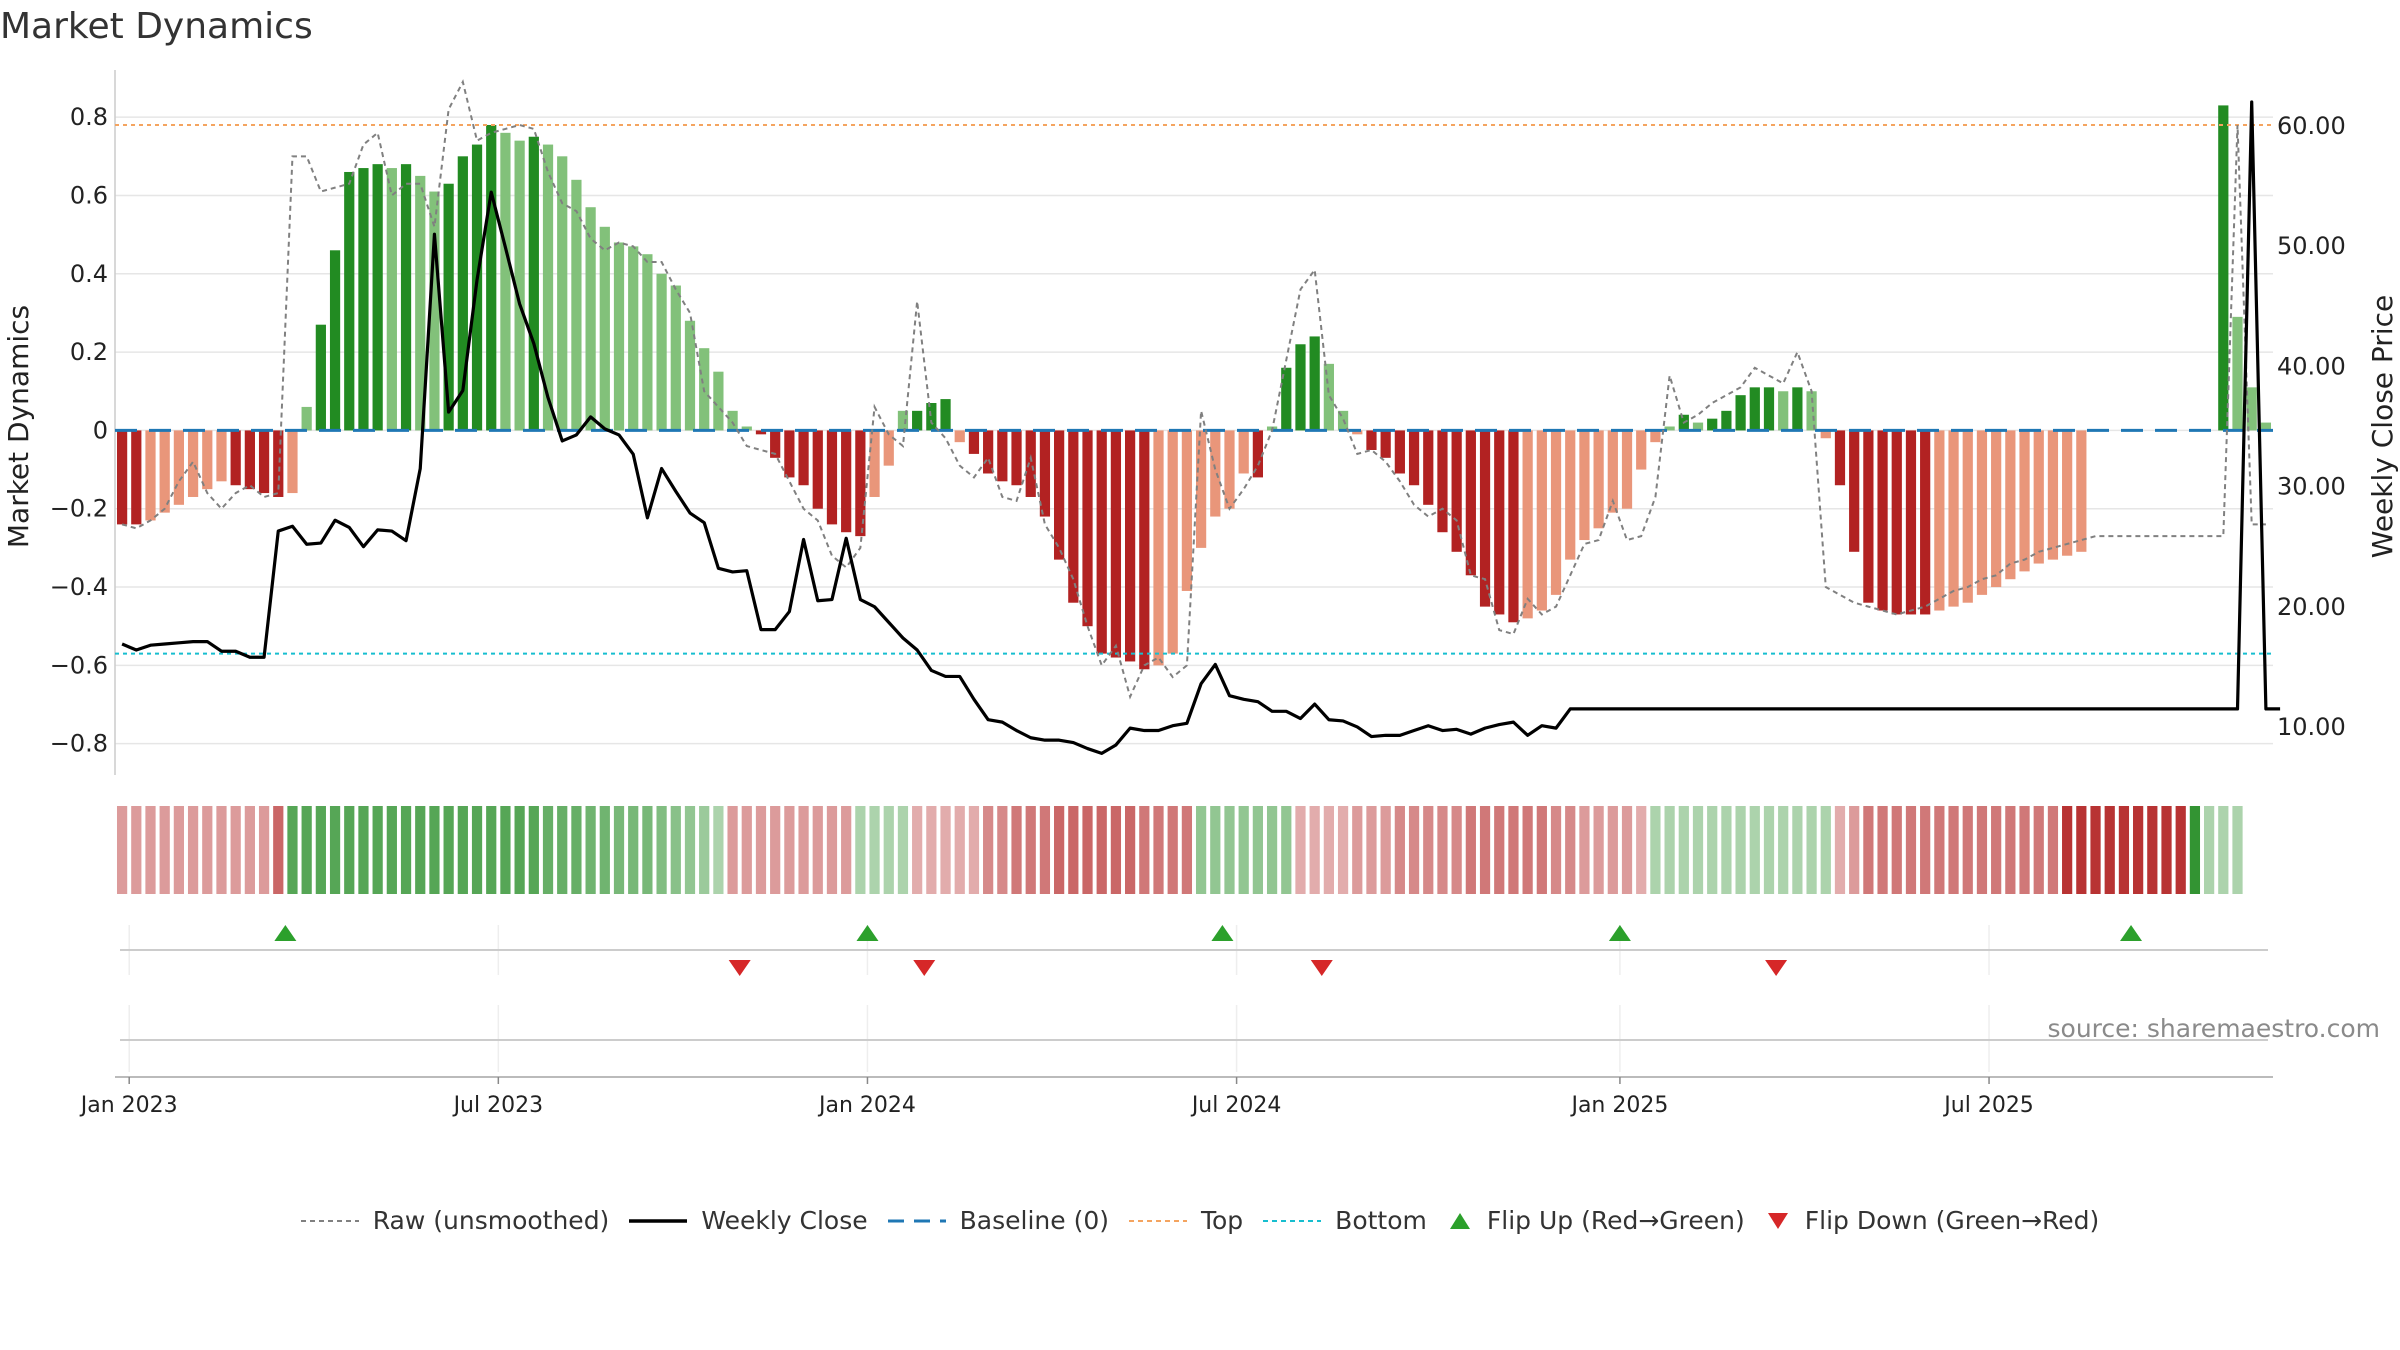 This screenshot has height=1350, width=2400. I want to click on flip-markers-panel, so click(1194, 998).